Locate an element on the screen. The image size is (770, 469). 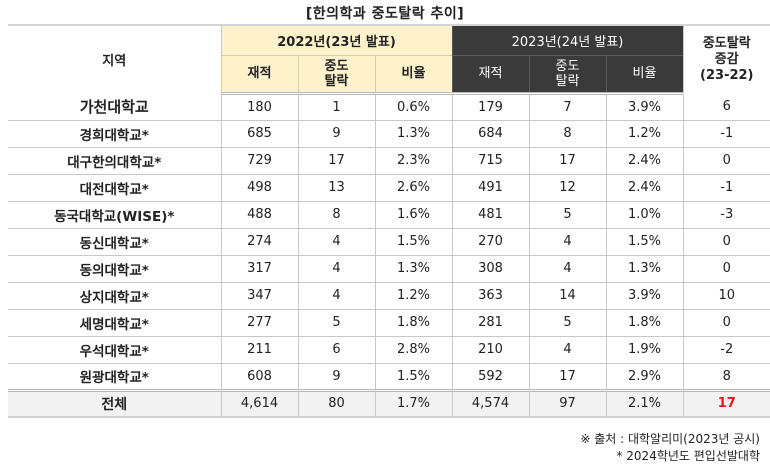
school-name: 우석대학교* is located at coordinates (114, 350).